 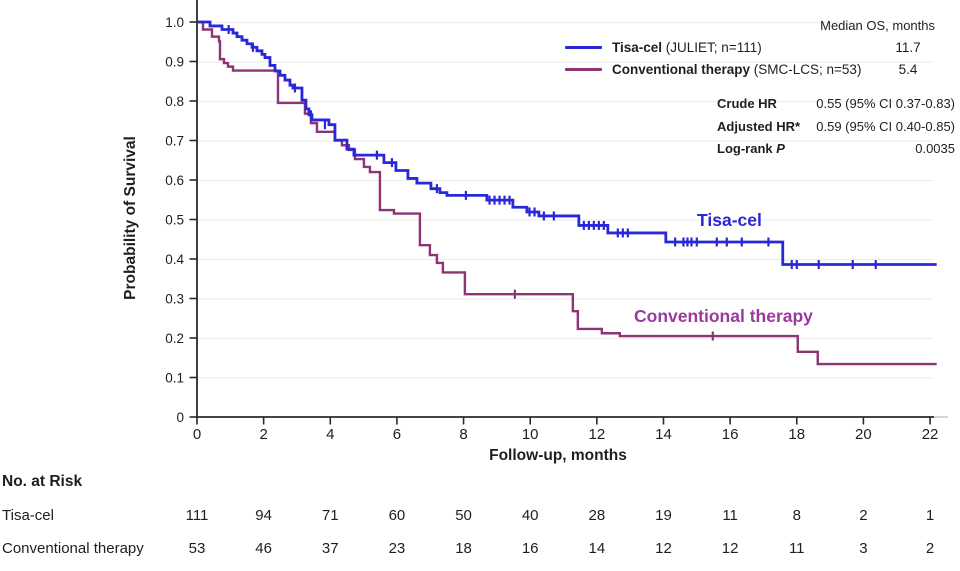 What do you see at coordinates (930, 515) in the screenshot?
I see `risk-value: 1` at bounding box center [930, 515].